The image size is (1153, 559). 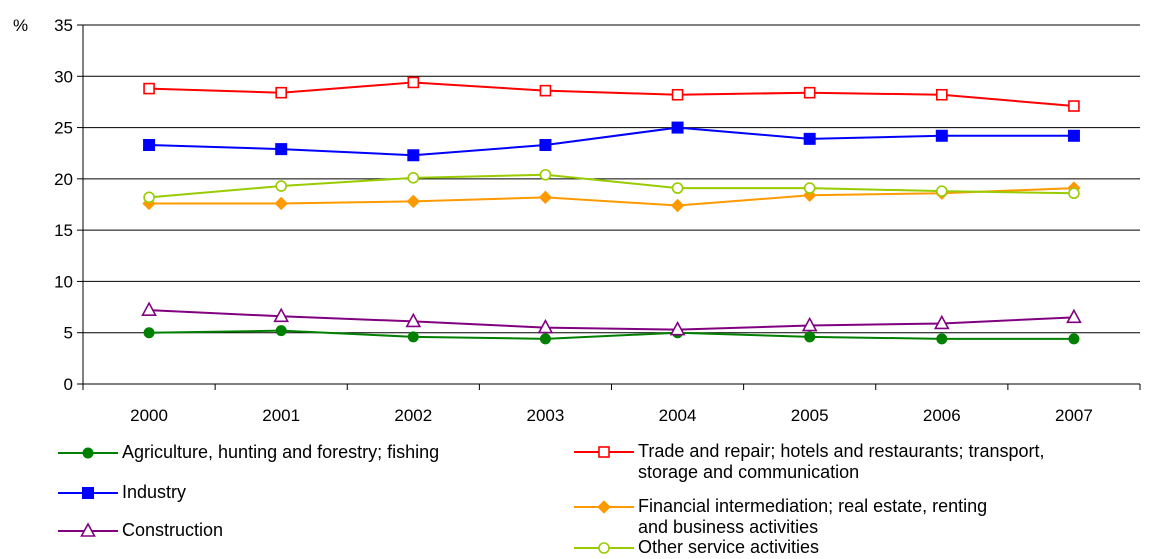 I want to click on series-line-construction, so click(x=611, y=320).